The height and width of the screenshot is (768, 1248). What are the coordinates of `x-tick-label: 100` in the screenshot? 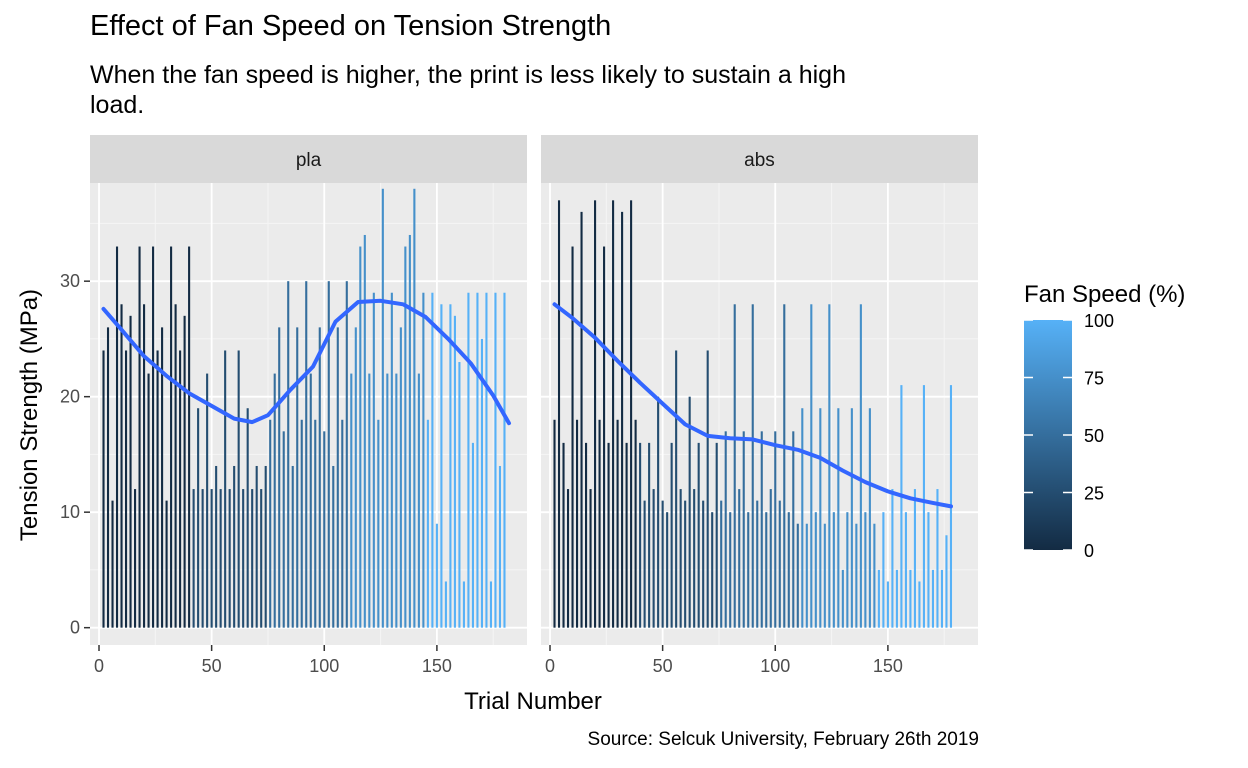 It's located at (775, 666).